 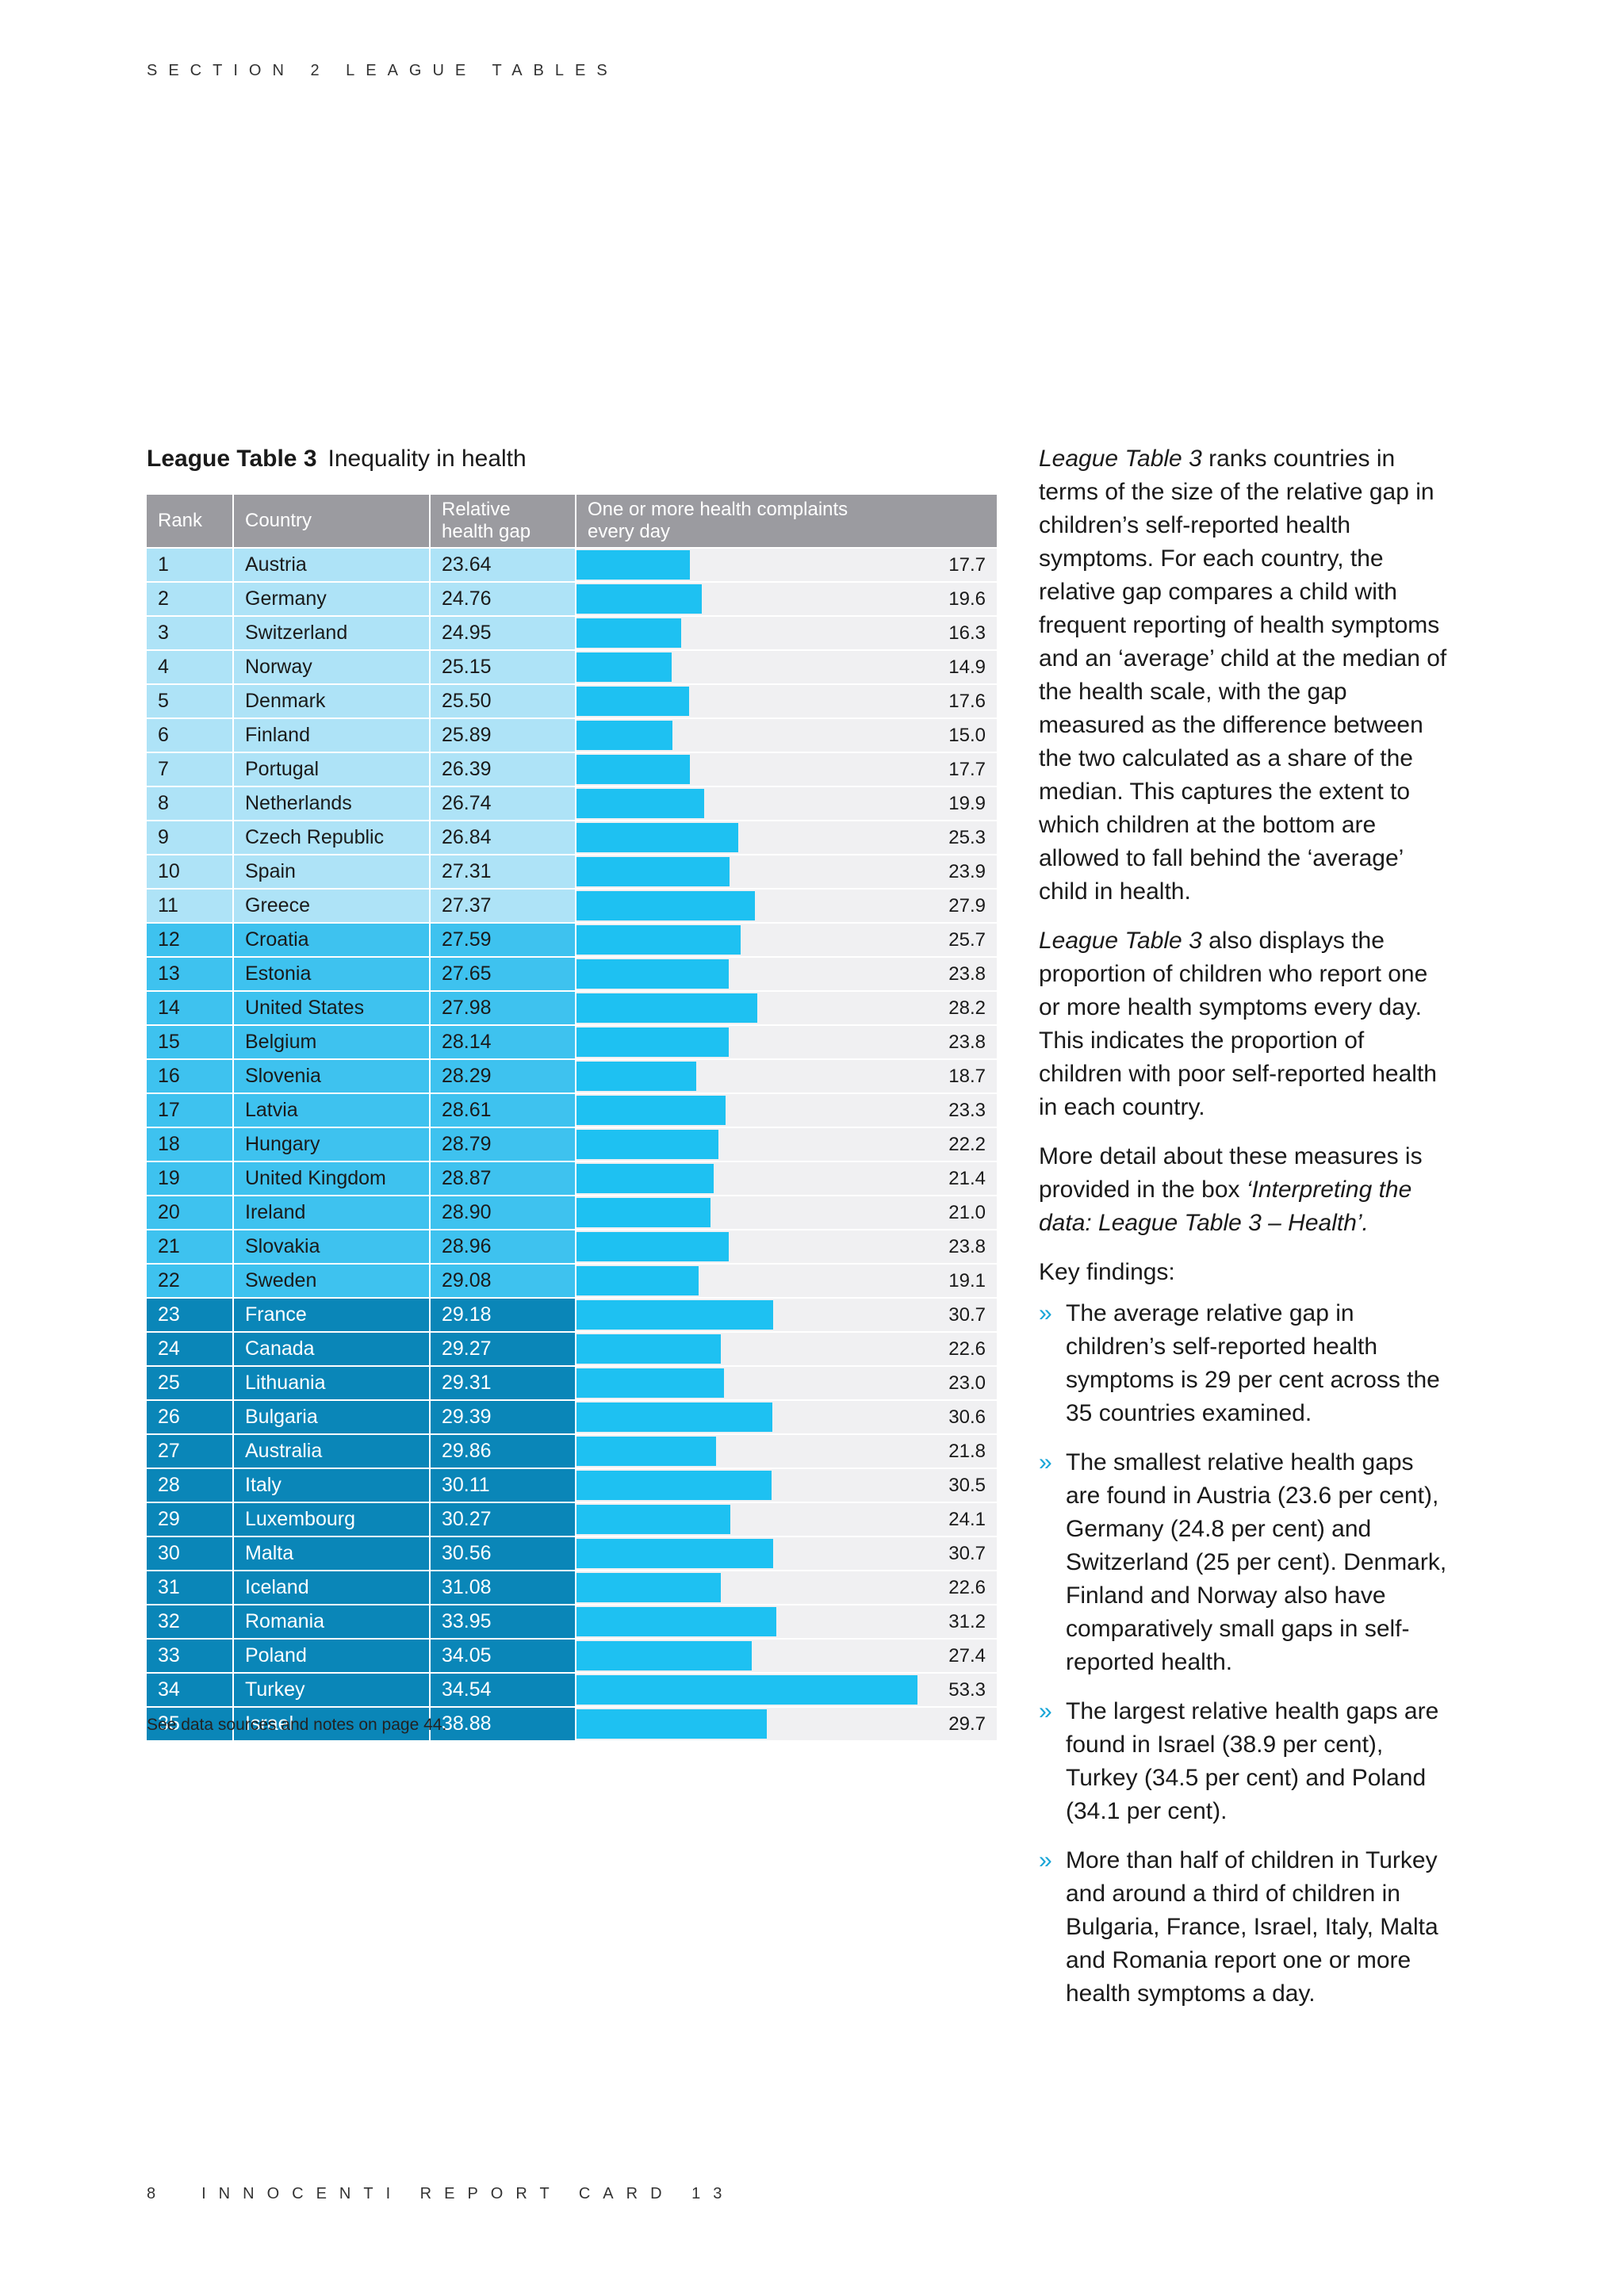 What do you see at coordinates (332, 871) in the screenshot?
I see `country-cell: Spain` at bounding box center [332, 871].